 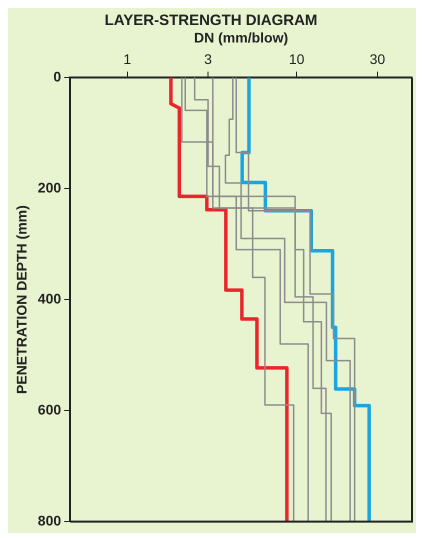 What do you see at coordinates (378, 59) in the screenshot?
I see `x-tick-label: 30` at bounding box center [378, 59].